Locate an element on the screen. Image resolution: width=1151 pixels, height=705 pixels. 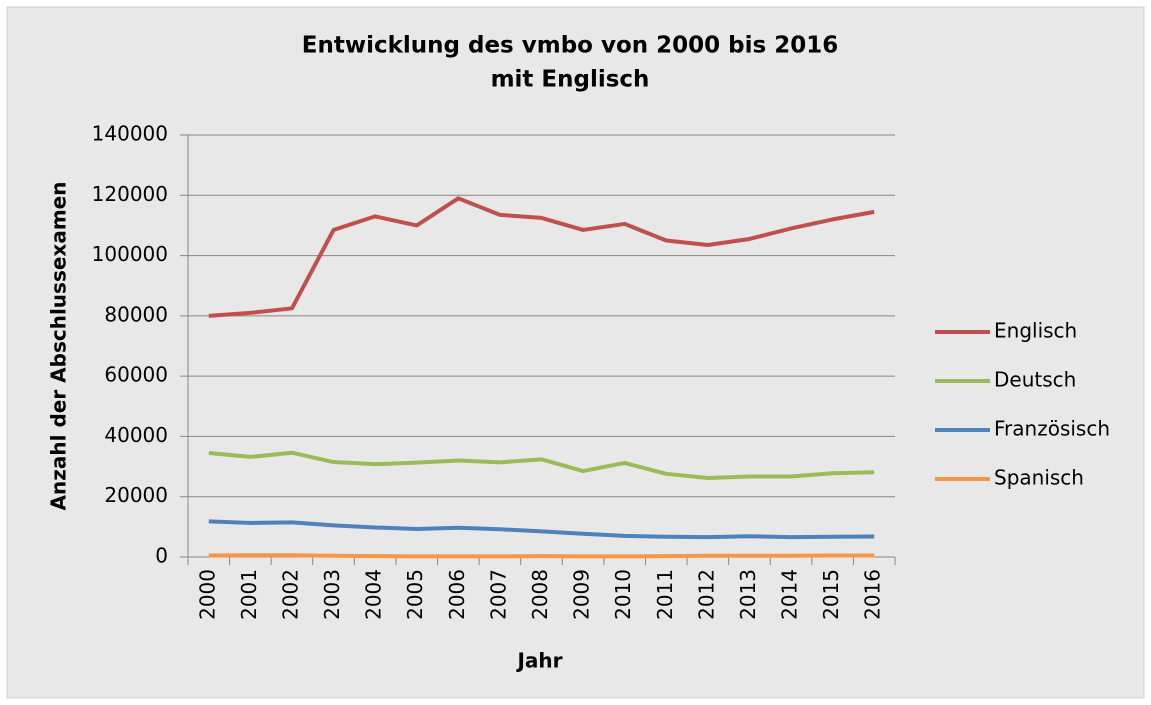
x-tick-label: 2016 is located at coordinates (873, 594).